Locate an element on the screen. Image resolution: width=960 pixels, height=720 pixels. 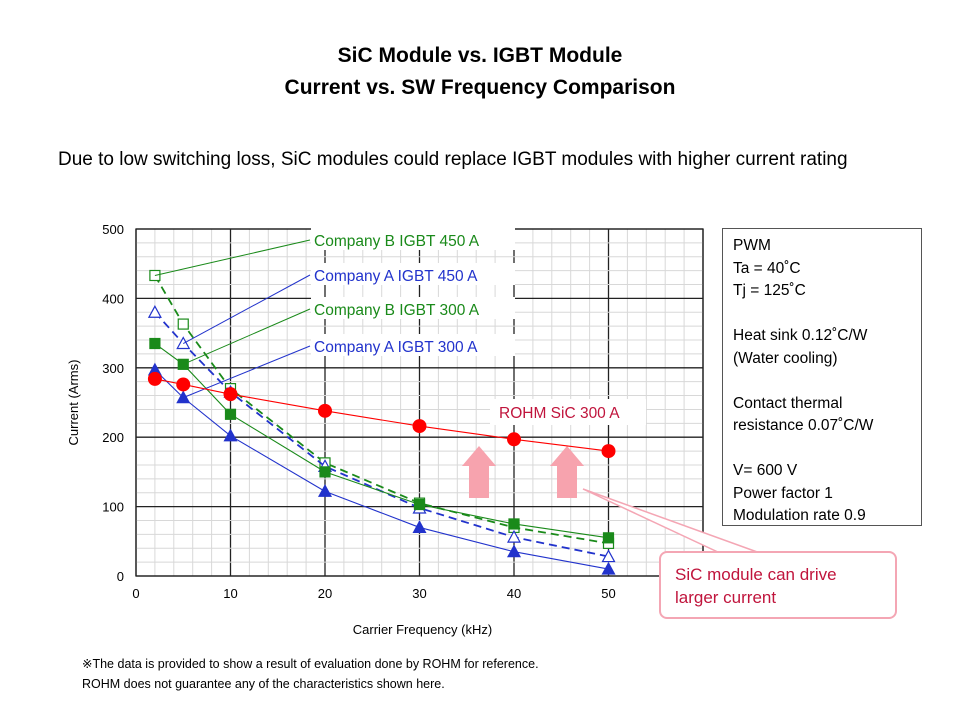
x-tick-label: 0 is located at coordinates (135, 593).